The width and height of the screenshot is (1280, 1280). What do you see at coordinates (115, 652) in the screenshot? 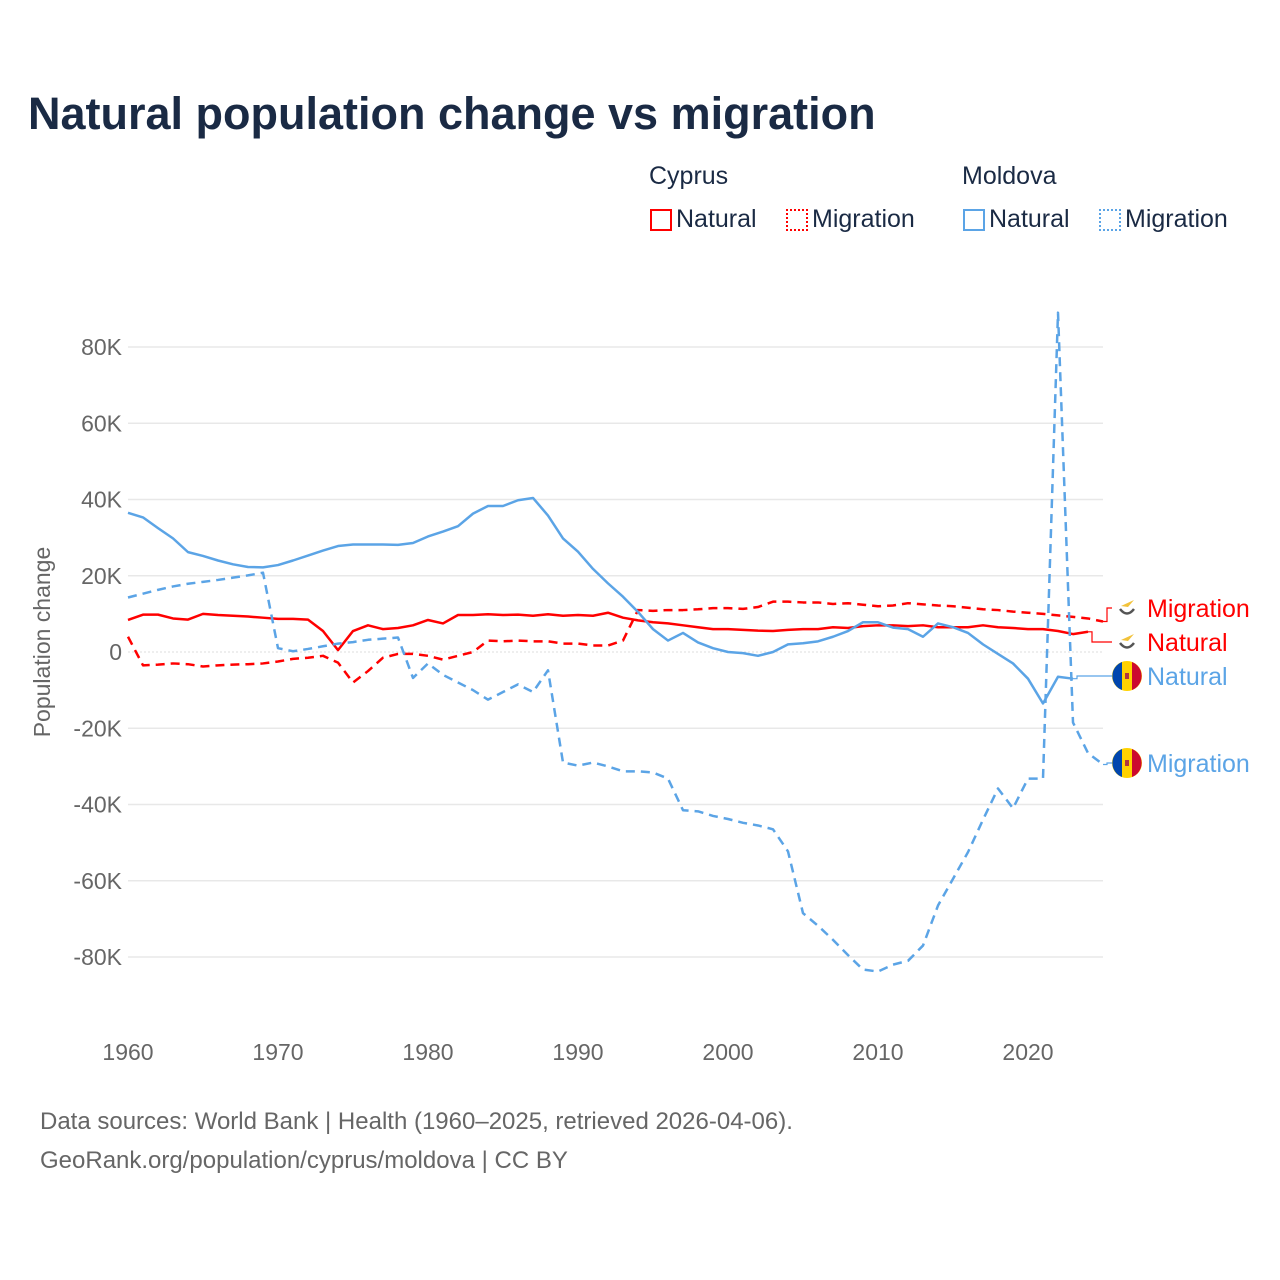
I see `y-tick-label: 0` at bounding box center [115, 652].